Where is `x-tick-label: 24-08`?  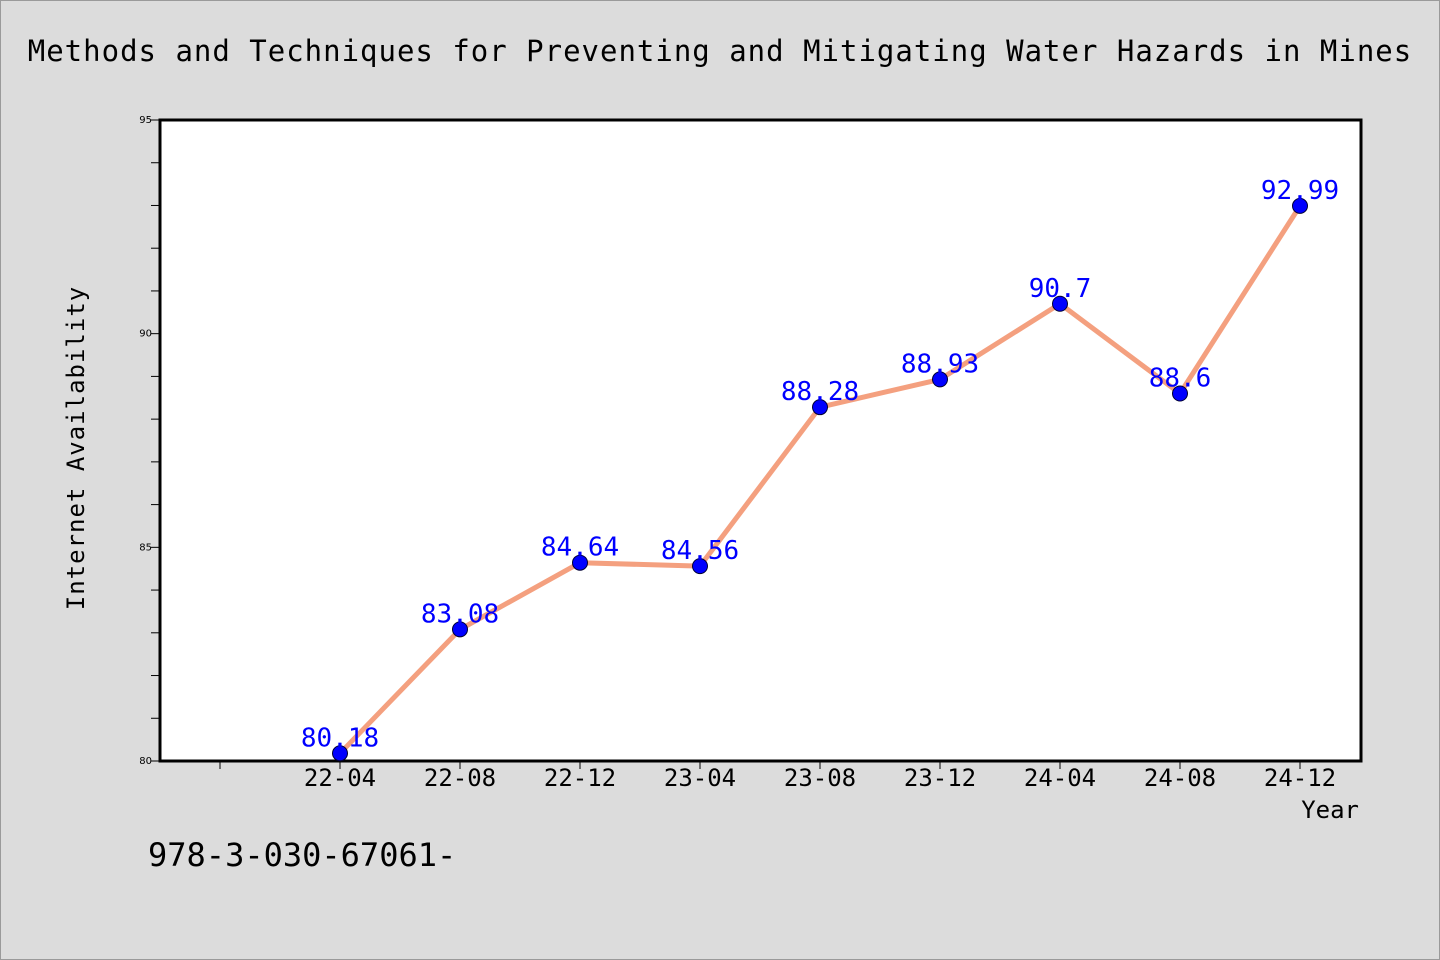 x-tick-label: 24-08 is located at coordinates (1180, 778).